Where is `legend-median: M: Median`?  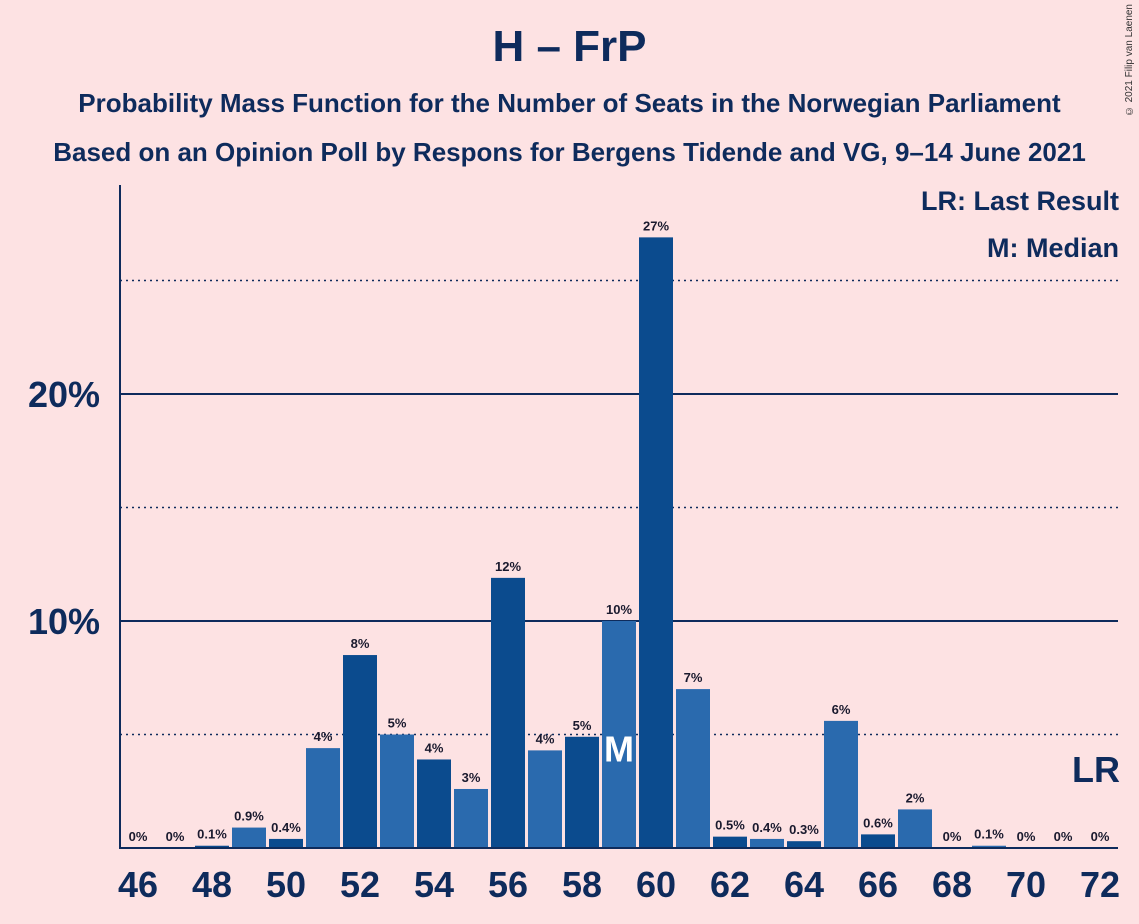
legend-median: M: Median is located at coordinates (1053, 248).